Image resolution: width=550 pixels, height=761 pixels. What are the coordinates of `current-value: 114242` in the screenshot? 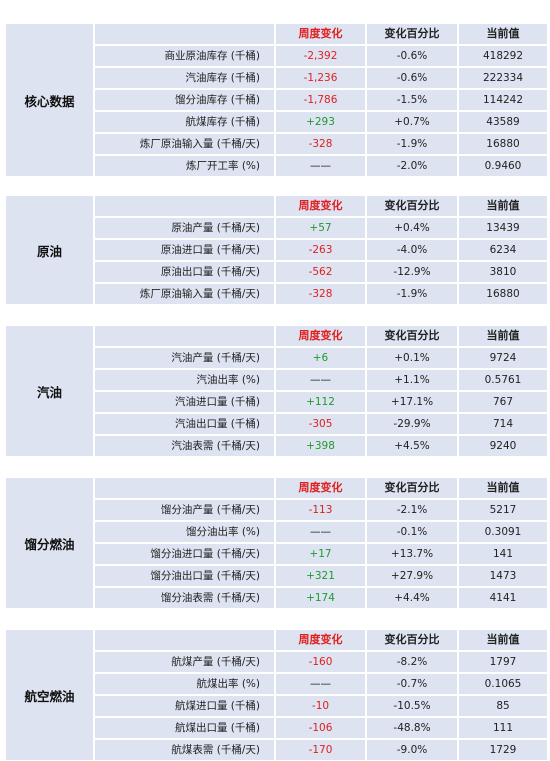 It's located at (503, 100).